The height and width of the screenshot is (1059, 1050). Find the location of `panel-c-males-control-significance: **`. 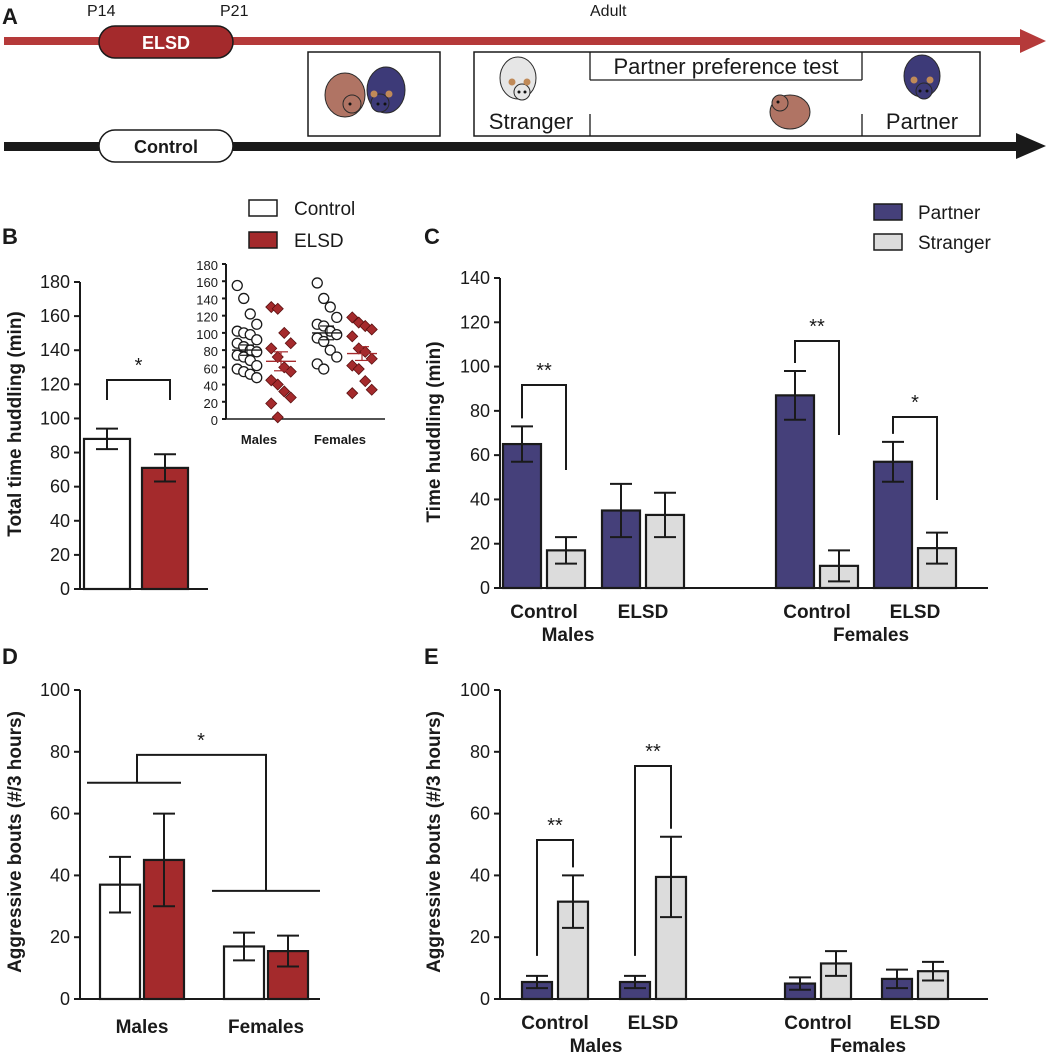

panel-c-males-control-significance: ** is located at coordinates (544, 371).